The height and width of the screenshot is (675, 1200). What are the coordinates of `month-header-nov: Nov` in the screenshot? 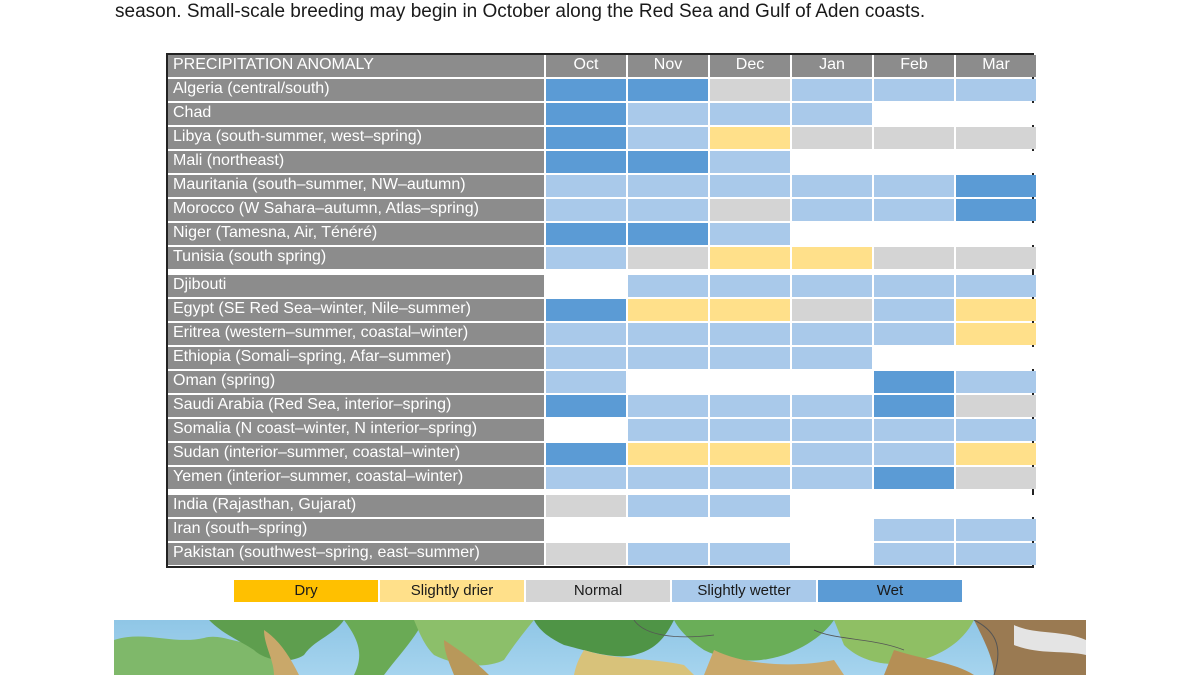 It's located at (668, 66).